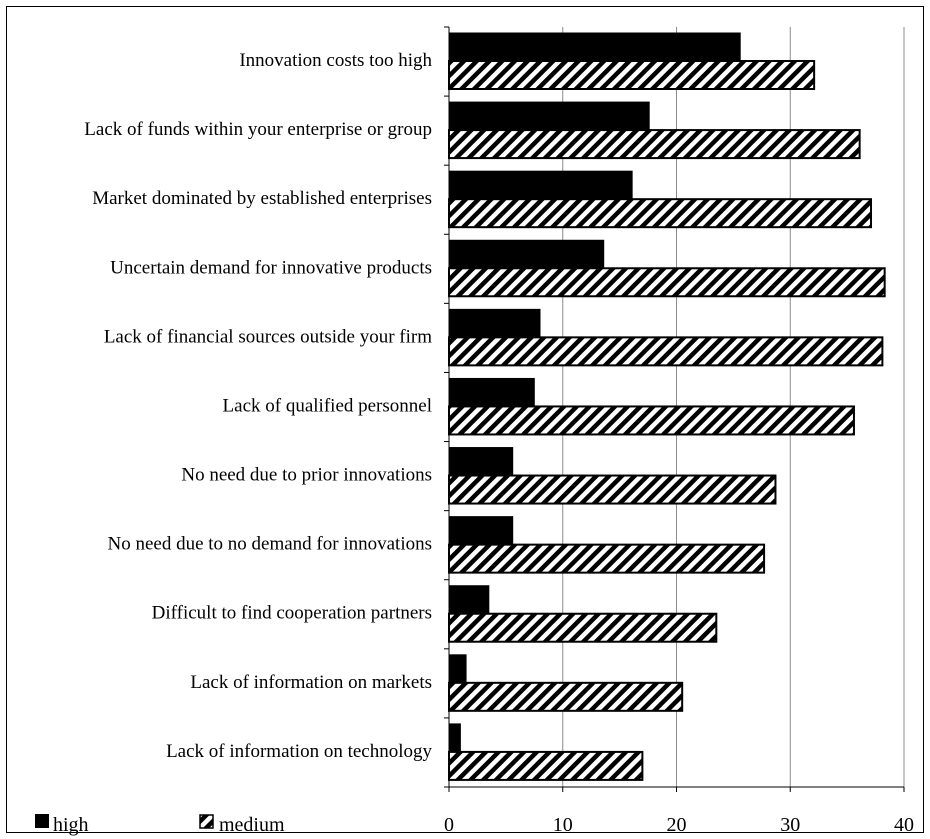  I want to click on category-label-4: Uncertain demand for innovative products, so click(271, 267).